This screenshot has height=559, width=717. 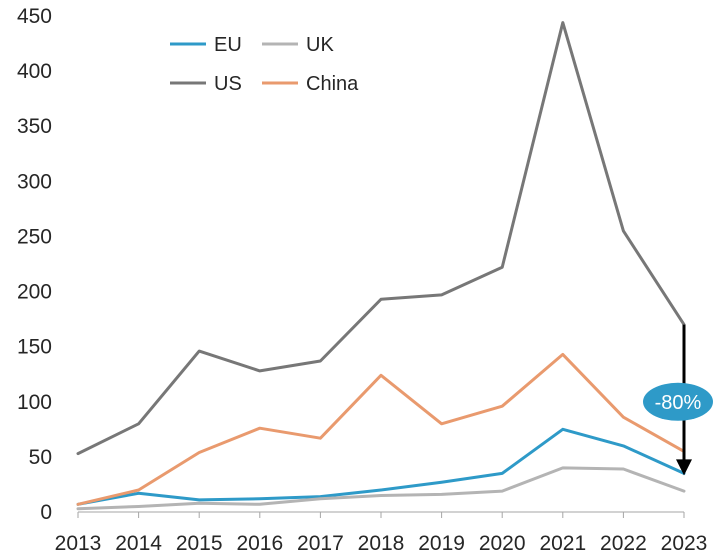 What do you see at coordinates (320, 45) in the screenshot?
I see `legend-label-uk: UK` at bounding box center [320, 45].